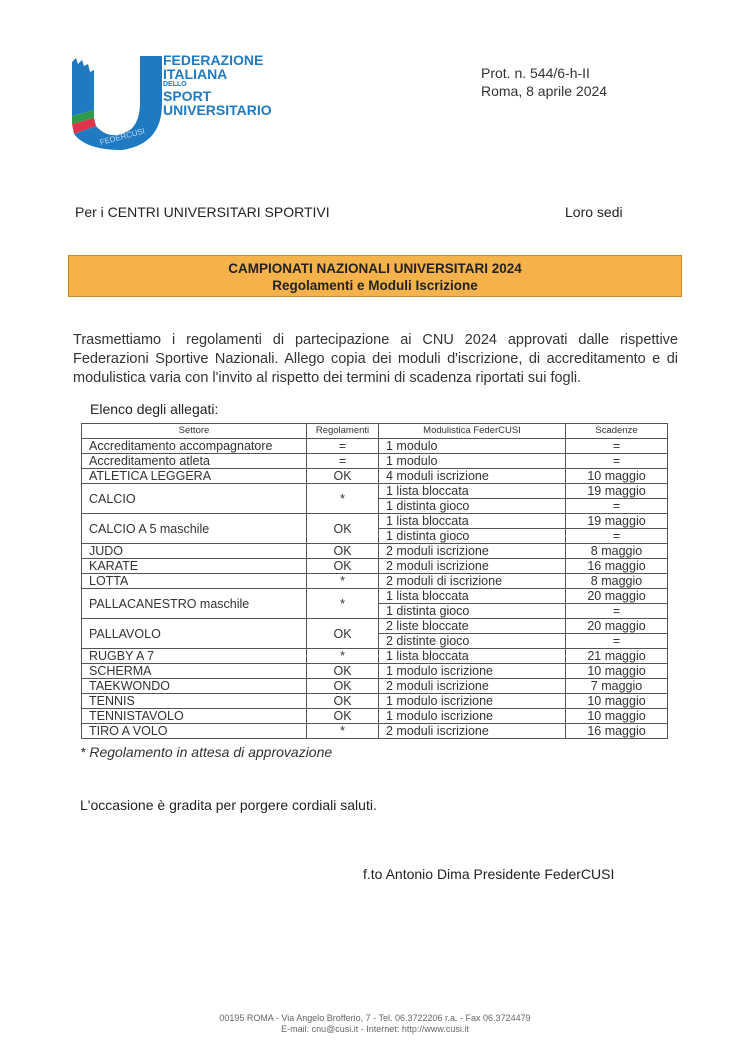 The image size is (750, 1060). I want to click on table-row: Accreditamento accompagnatore = 1 modulo =, so click(374, 446).